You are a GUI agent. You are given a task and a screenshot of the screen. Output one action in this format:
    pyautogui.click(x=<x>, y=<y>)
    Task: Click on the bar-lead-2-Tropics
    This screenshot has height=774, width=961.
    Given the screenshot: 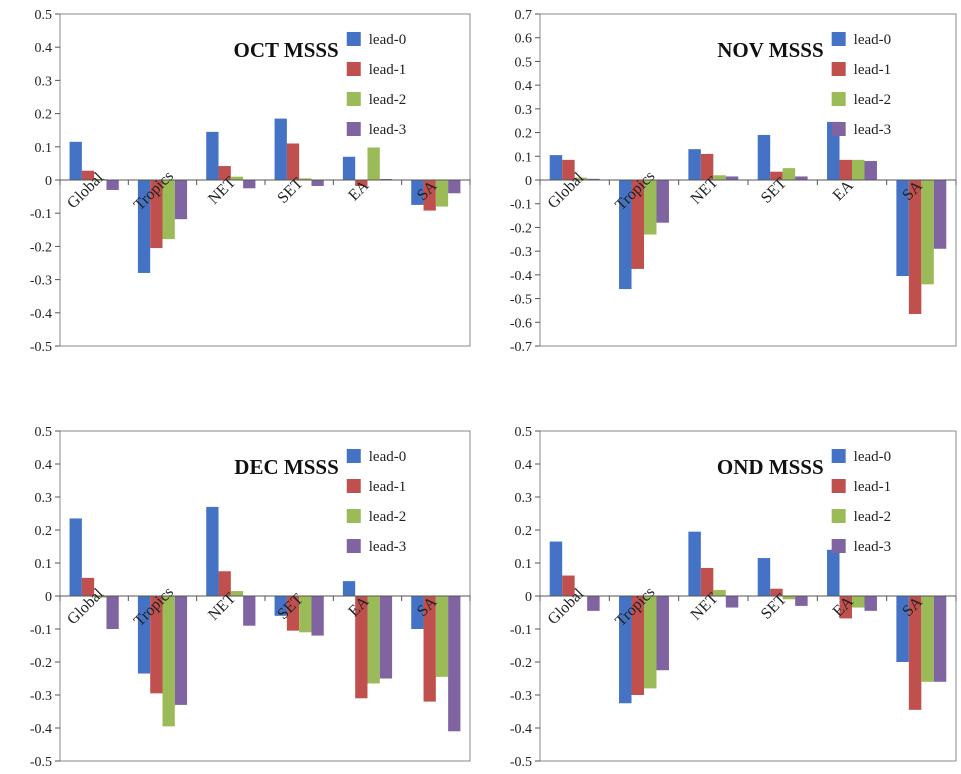 What is the action you would take?
    pyautogui.click(x=650, y=642)
    